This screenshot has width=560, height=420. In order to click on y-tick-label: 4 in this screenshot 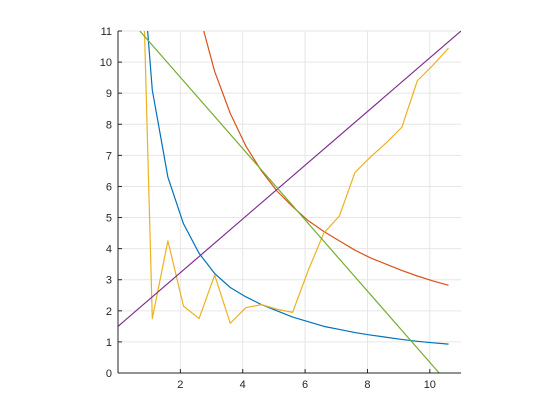, I will do `click(109, 250)`.